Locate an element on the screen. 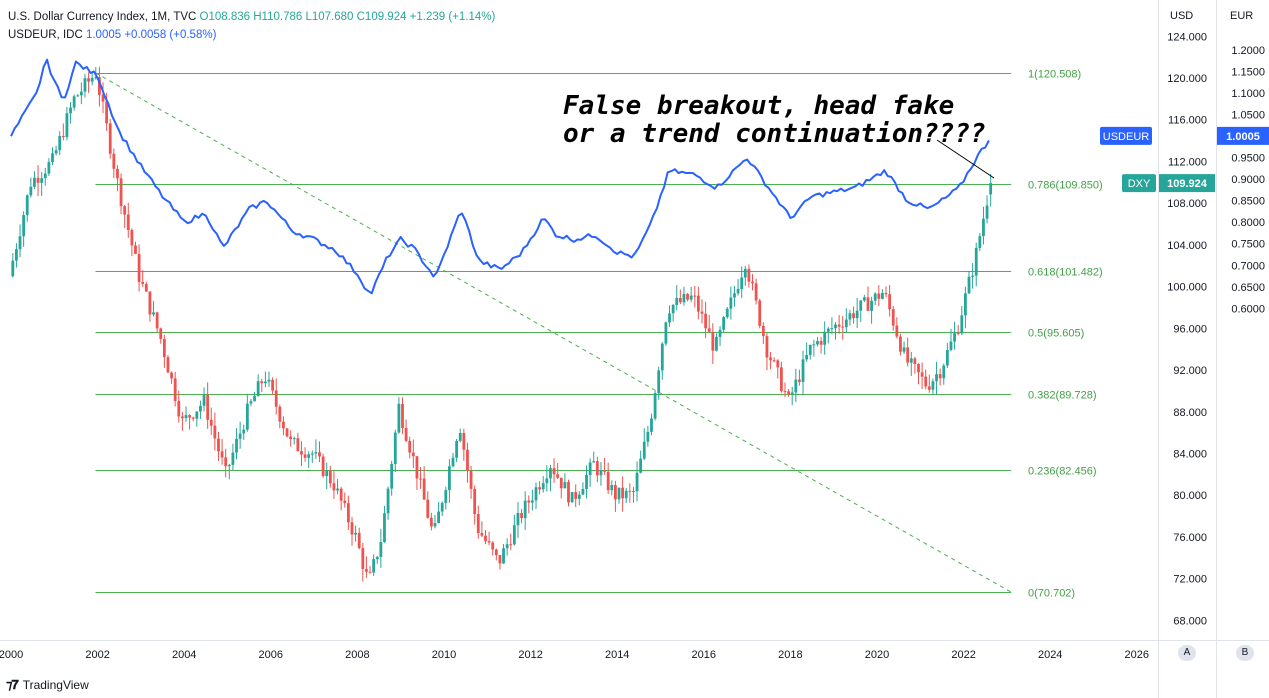 The width and height of the screenshot is (1269, 698). auto-scale-button: A is located at coordinates (1187, 653).